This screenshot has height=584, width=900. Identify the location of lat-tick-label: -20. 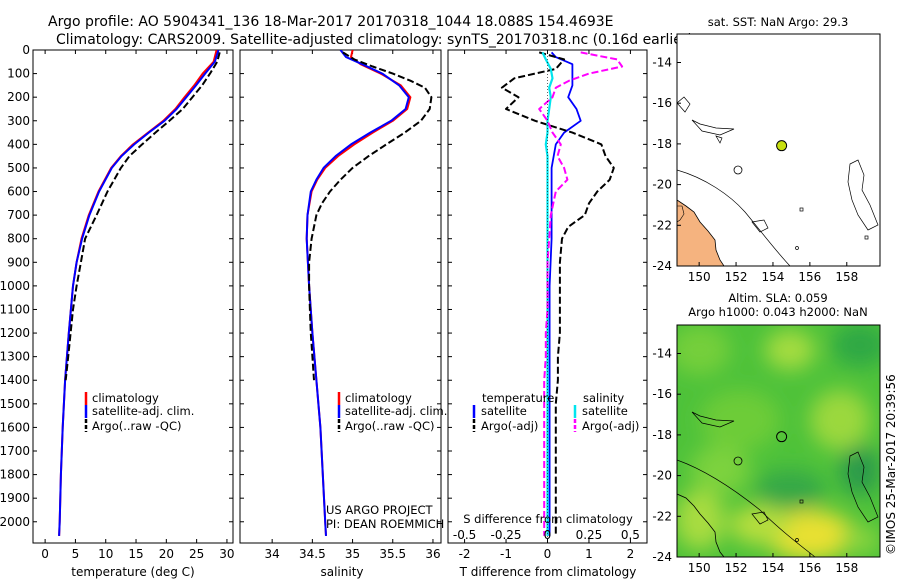
(662, 185).